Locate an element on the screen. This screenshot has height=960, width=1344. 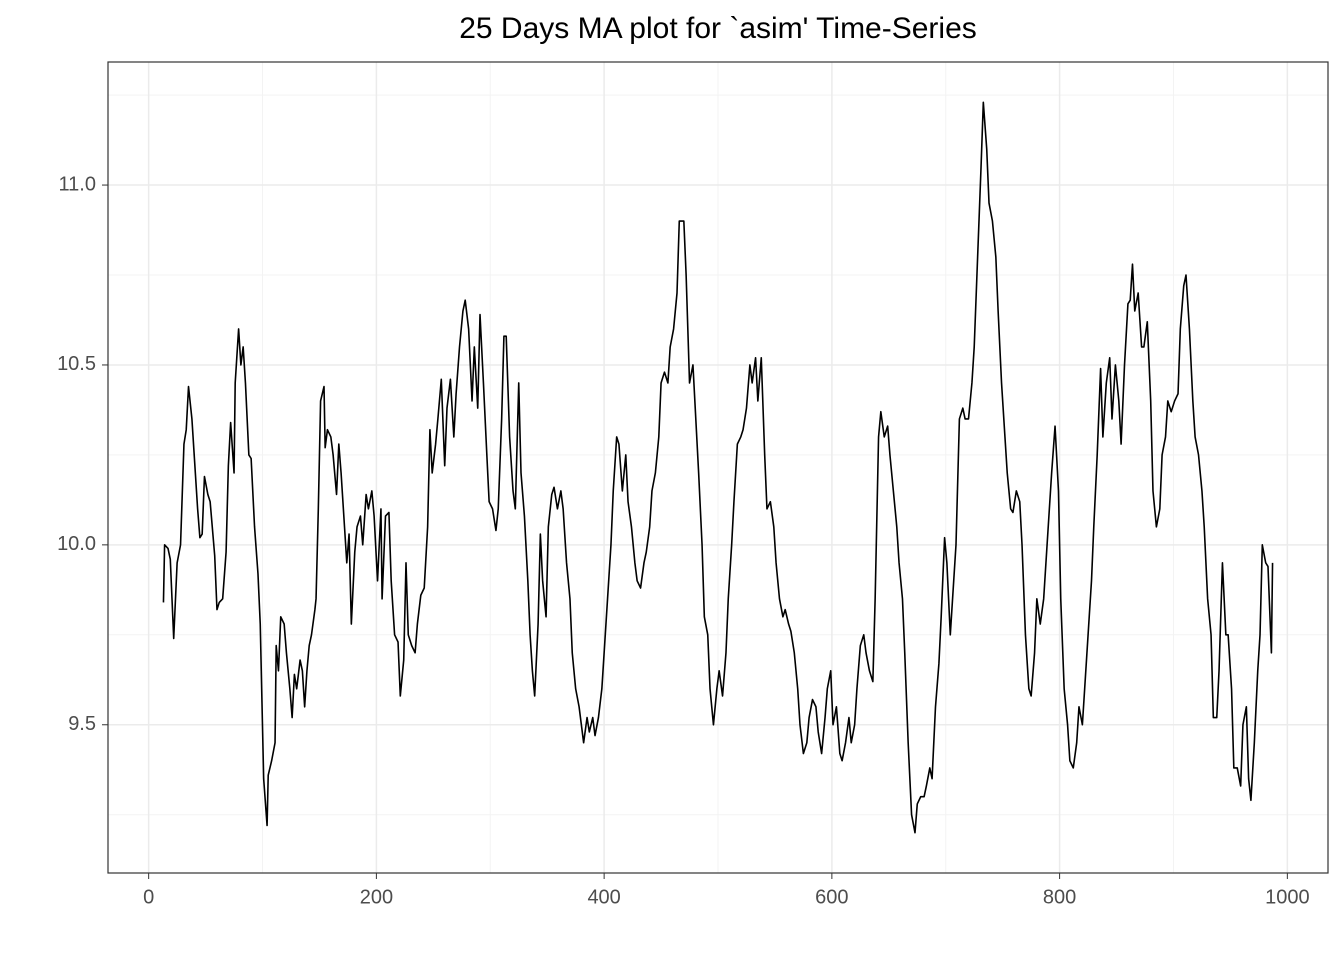
x-tick-label: 200 is located at coordinates (376, 897).